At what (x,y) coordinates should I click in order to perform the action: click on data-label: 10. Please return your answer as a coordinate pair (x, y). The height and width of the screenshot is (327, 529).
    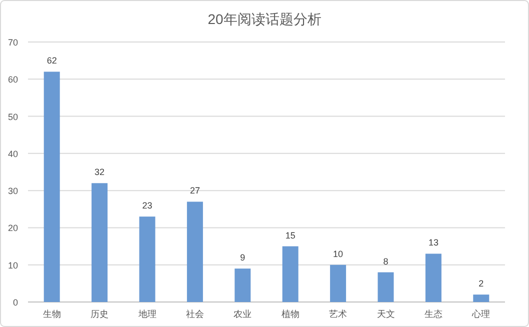
    Looking at the image, I should click on (338, 253).